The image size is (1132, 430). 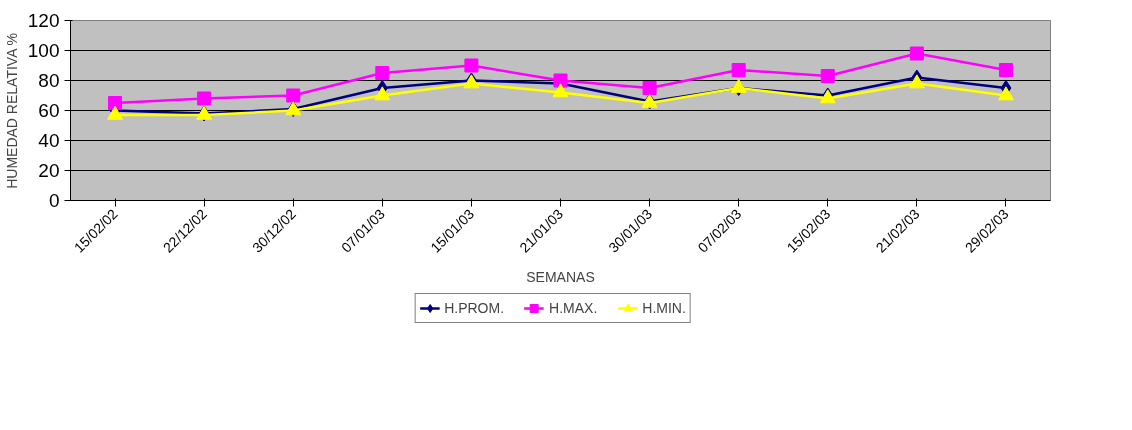 I want to click on y-tick-label: 40, so click(x=49, y=140).